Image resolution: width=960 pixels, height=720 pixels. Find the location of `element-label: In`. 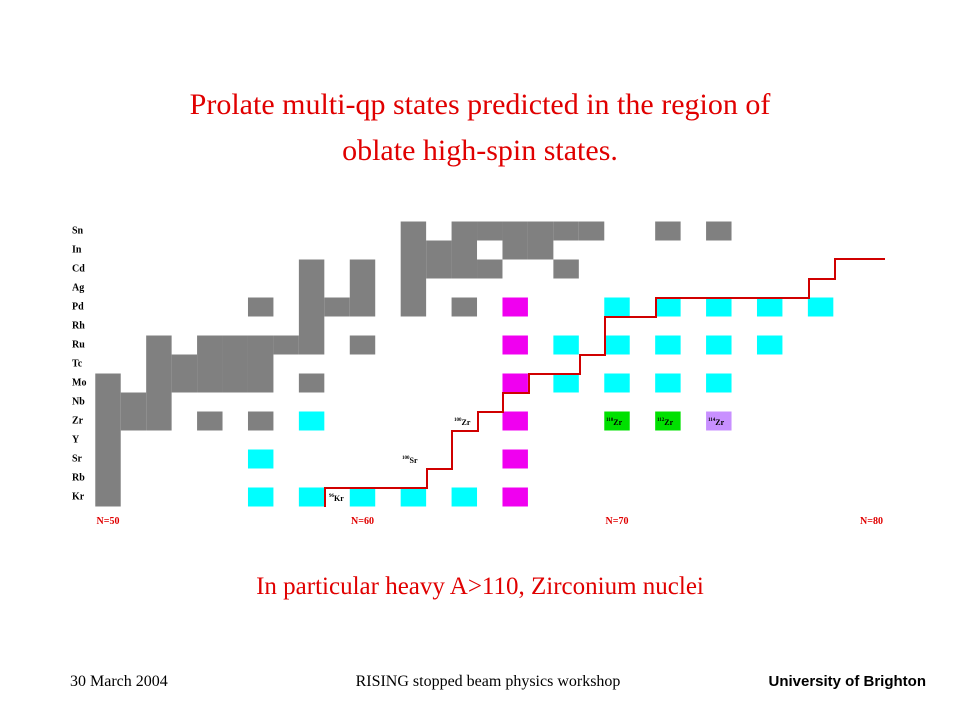

element-label: In is located at coordinates (77, 249).